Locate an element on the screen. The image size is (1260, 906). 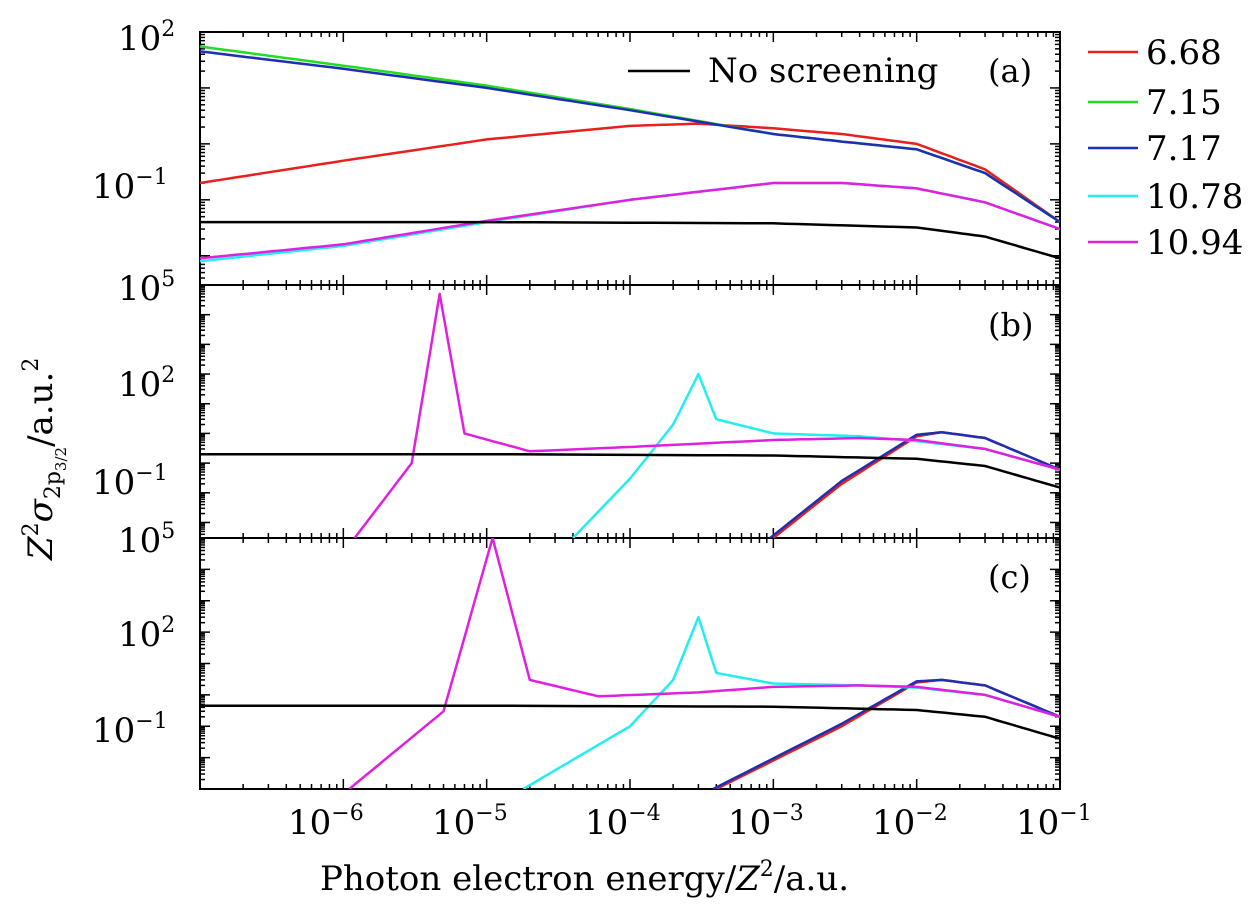
no-screening-label: No screening is located at coordinates (823, 71).